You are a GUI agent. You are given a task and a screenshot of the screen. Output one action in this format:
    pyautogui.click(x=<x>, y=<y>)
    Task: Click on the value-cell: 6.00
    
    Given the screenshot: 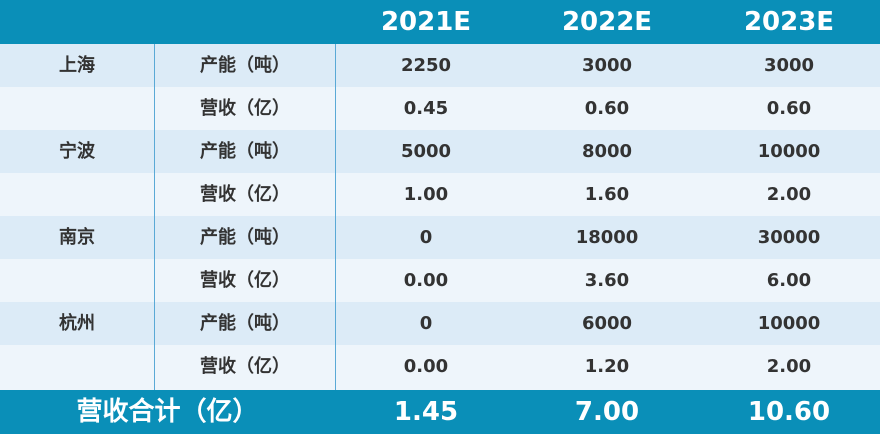 What is the action you would take?
    pyautogui.click(x=789, y=280)
    